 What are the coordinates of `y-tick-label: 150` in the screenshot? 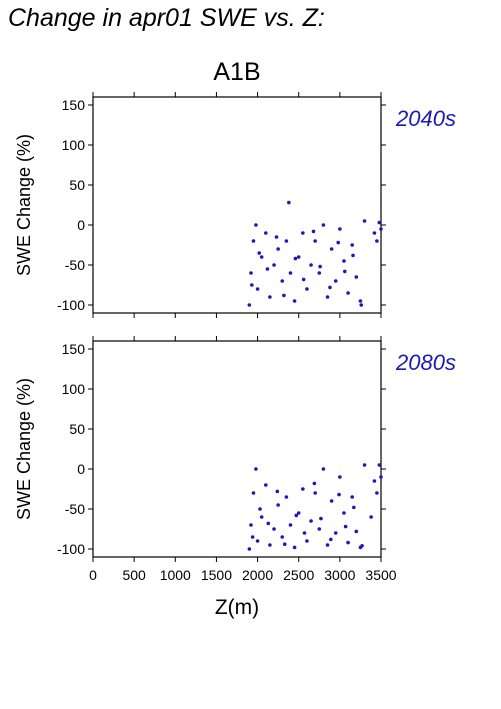 It's located at (74, 105).